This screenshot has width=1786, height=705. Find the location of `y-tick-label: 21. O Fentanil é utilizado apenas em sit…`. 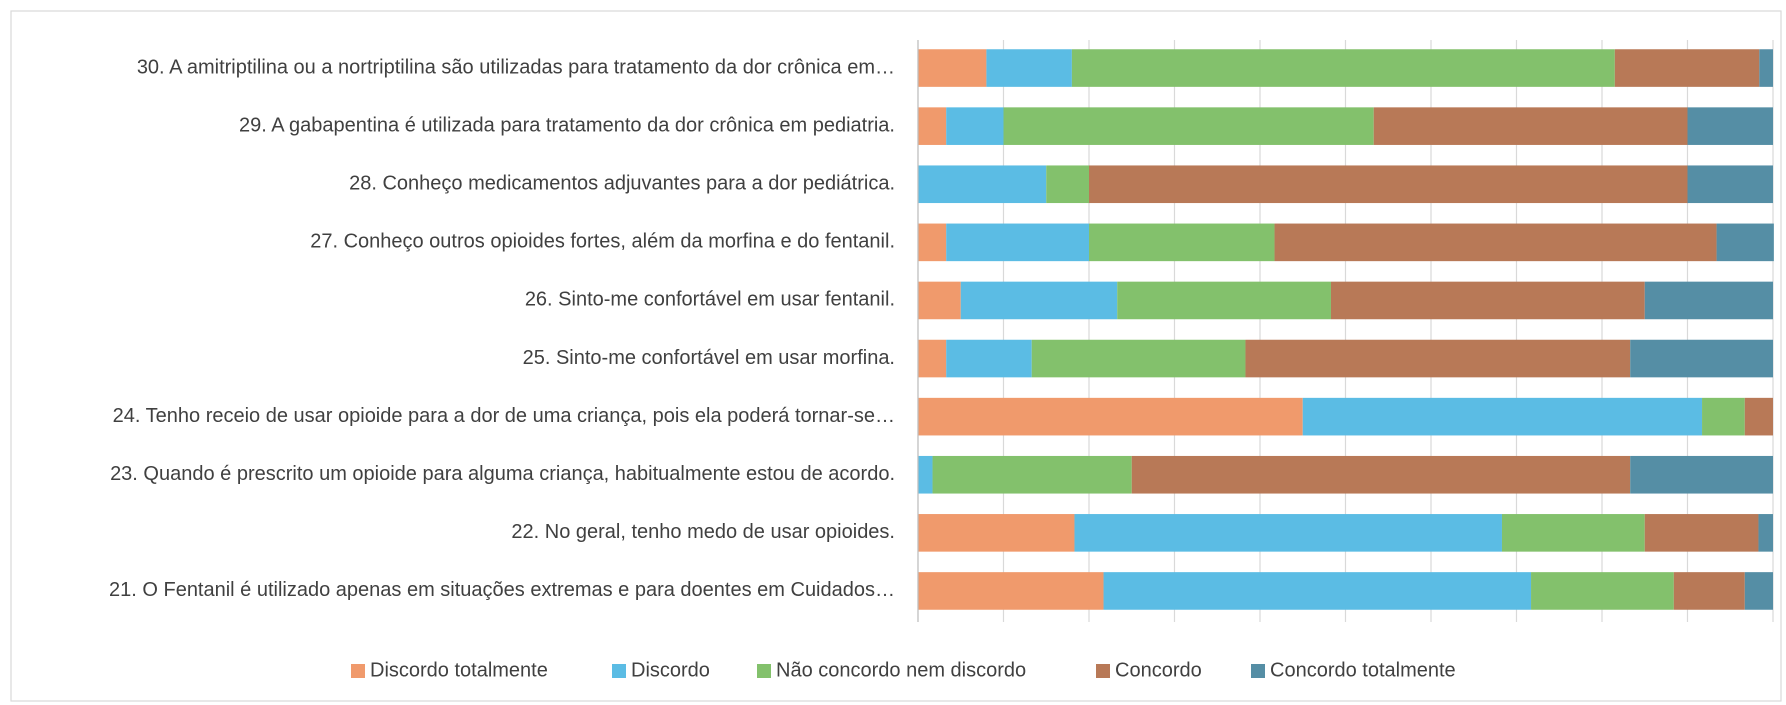

y-tick-label: 21. O Fentanil é utilizado apenas em sit… is located at coordinates (502, 590).